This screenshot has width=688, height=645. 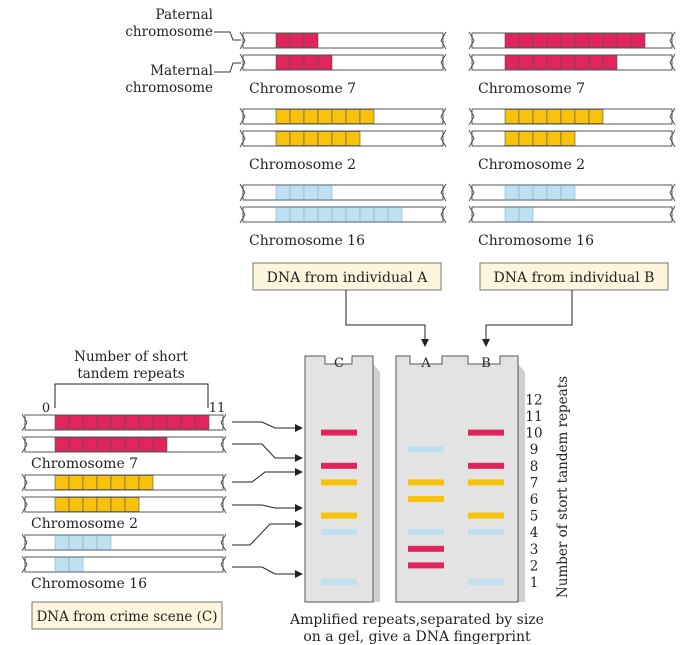 What do you see at coordinates (227, 67) in the screenshot?
I see `maternal-pointer-line` at bounding box center [227, 67].